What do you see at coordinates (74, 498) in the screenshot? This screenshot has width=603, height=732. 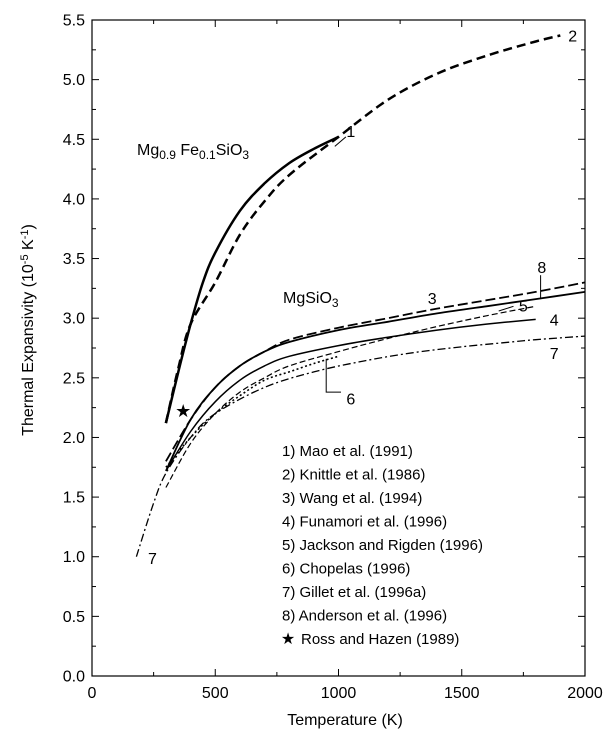 I see `y-tick-label: 1.5` at bounding box center [74, 498].